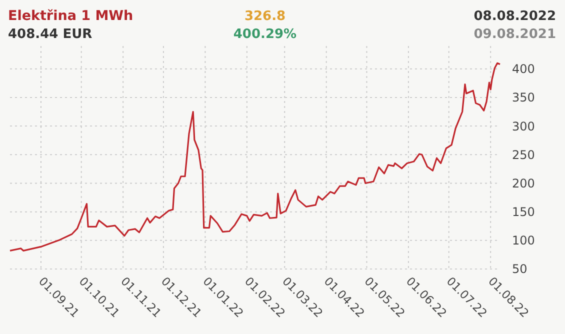  What do you see at coordinates (523, 212) in the screenshot?
I see `y-tick-label: 150` at bounding box center [523, 212].